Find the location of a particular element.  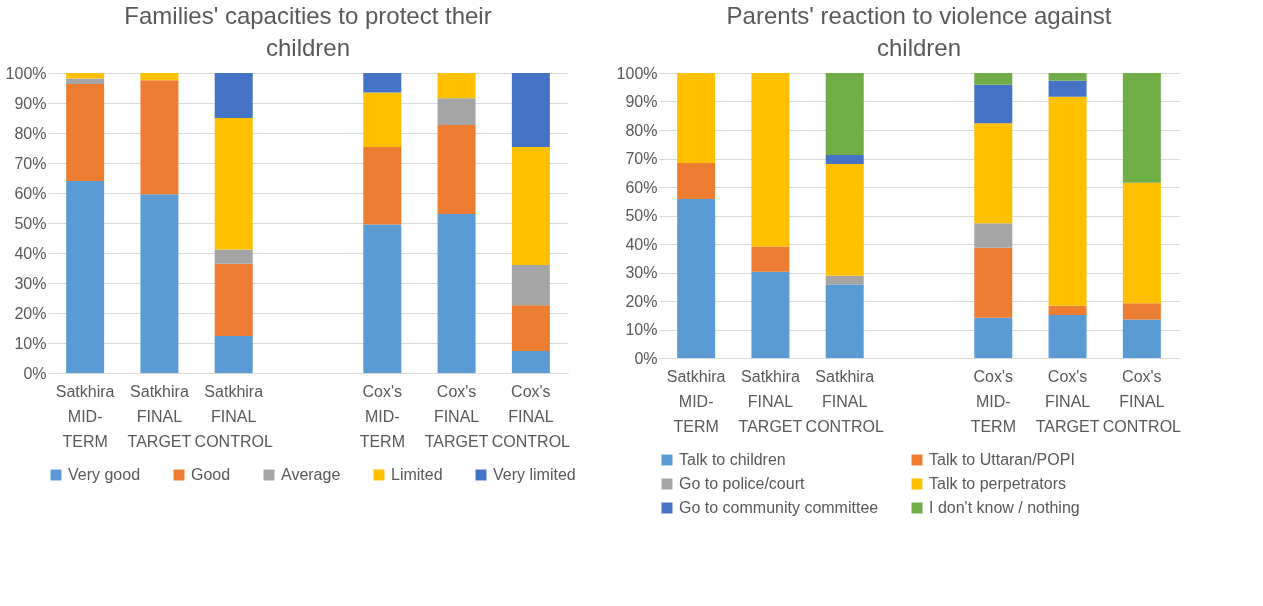

legend-label: Average is located at coordinates (311, 474).